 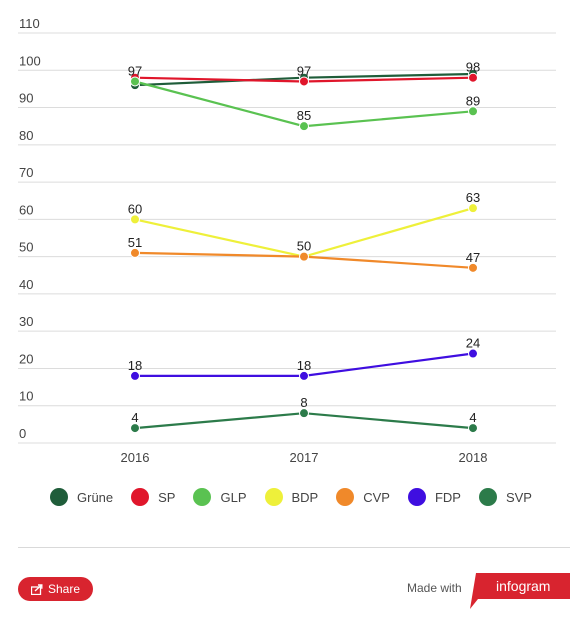 What do you see at coordinates (473, 100) in the screenshot?
I see `data-label: 89` at bounding box center [473, 100].